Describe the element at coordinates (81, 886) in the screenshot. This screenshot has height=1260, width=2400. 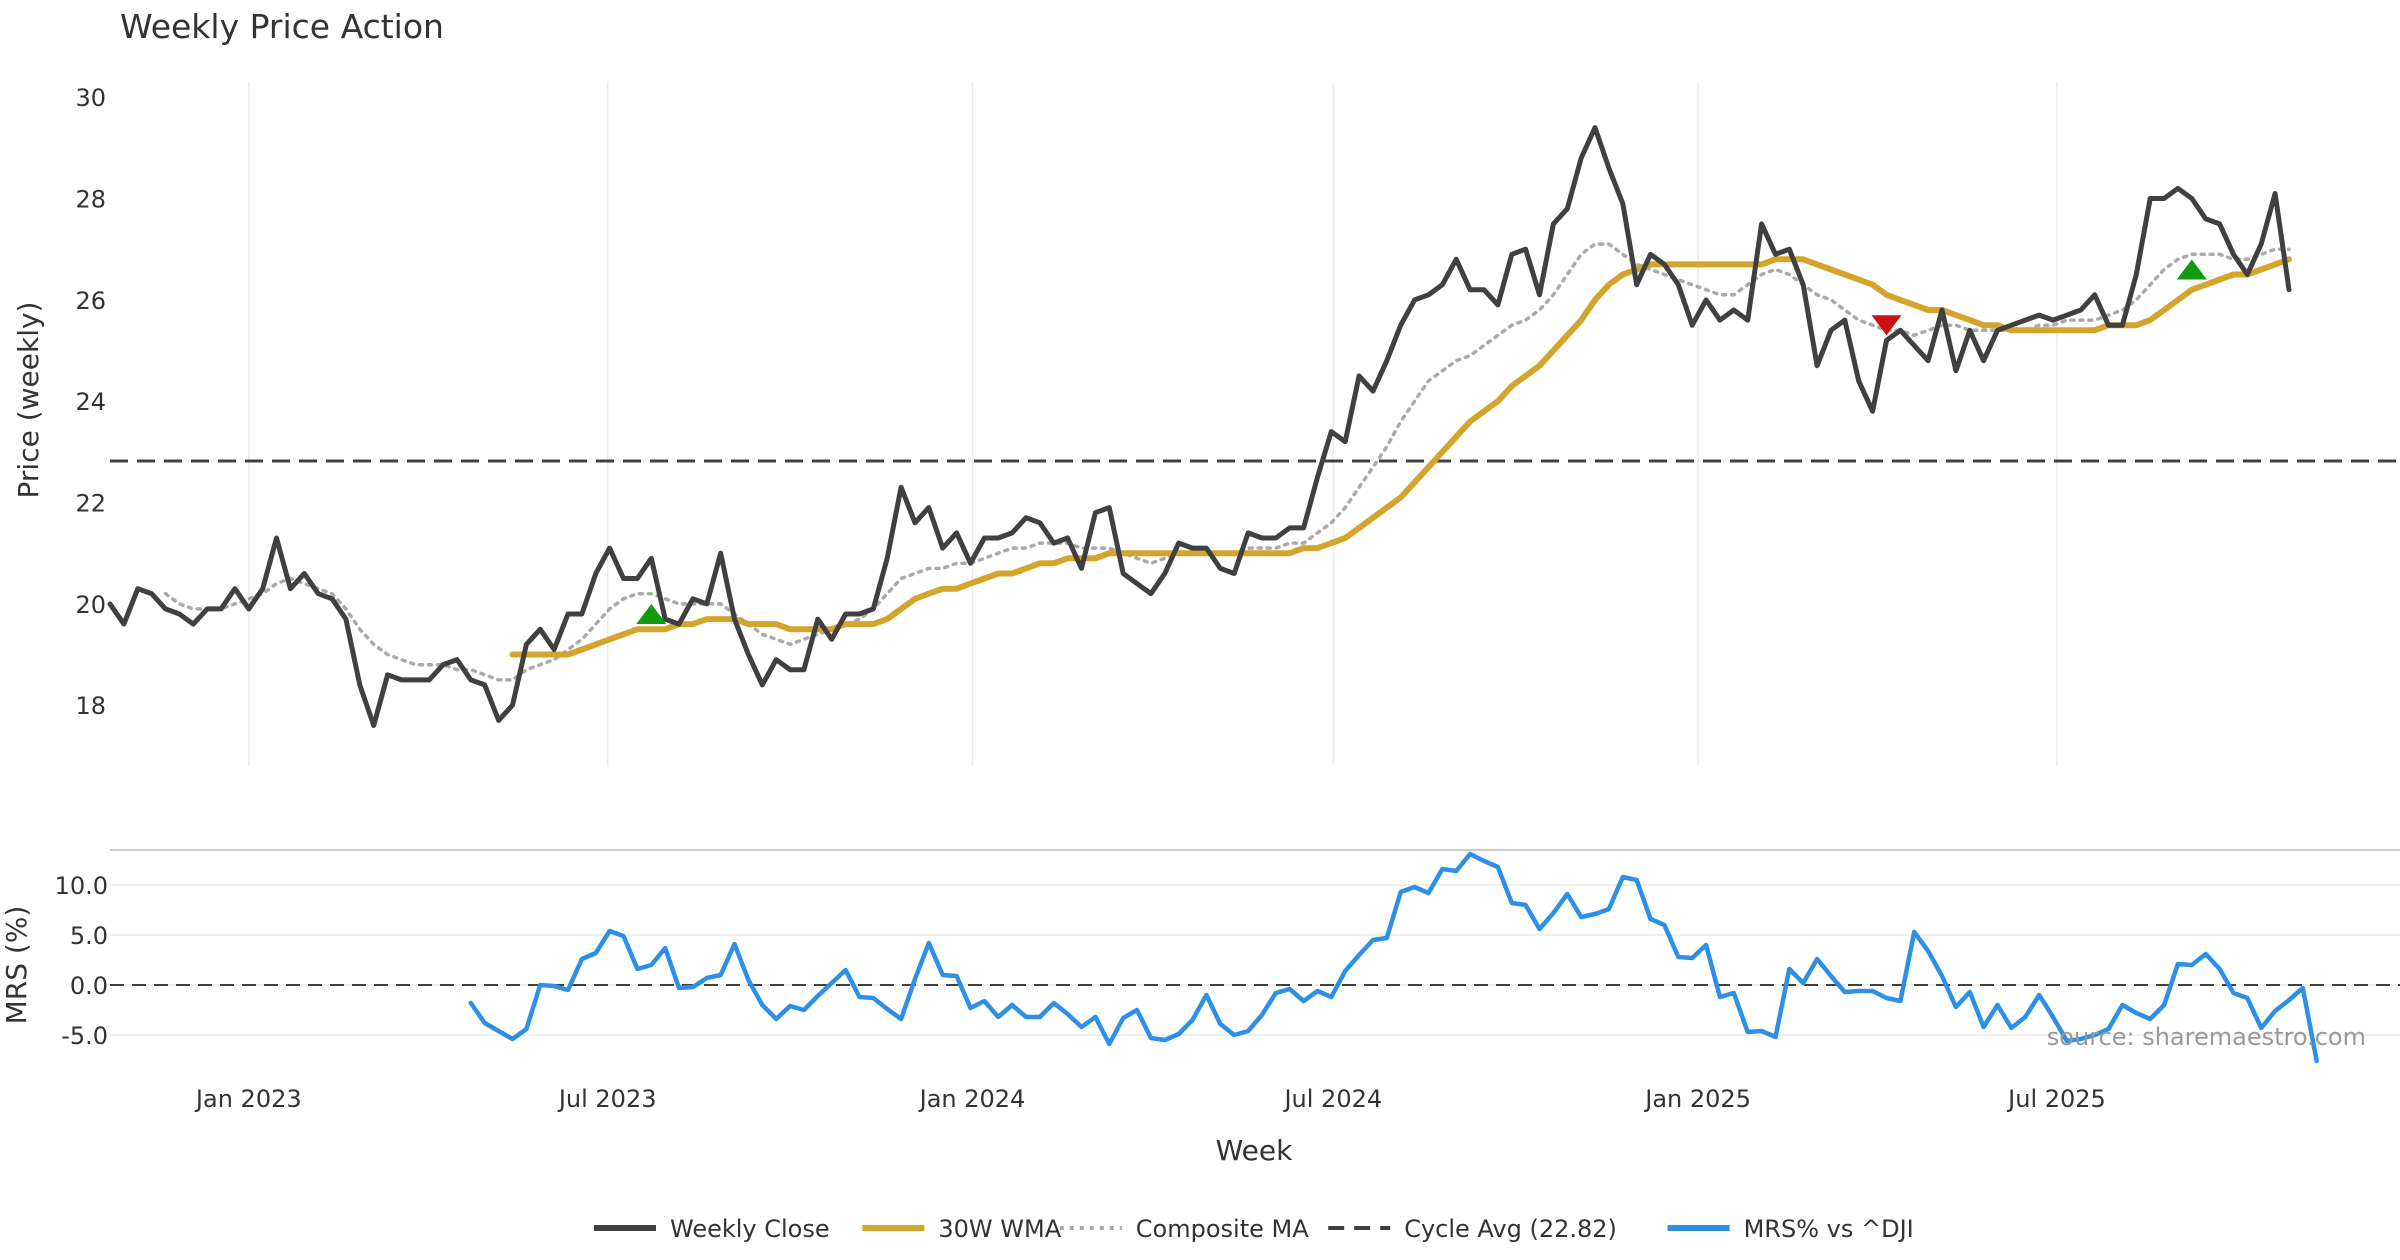
I see `mrs-y-tick-label: 10.0` at that location.